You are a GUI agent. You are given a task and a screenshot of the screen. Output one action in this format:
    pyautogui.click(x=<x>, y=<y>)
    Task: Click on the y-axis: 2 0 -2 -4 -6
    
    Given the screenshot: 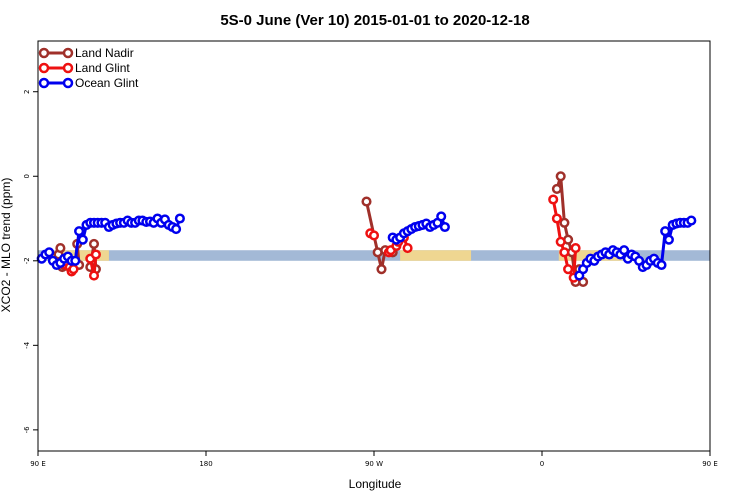 What is the action you would take?
    pyautogui.click(x=30, y=261)
    